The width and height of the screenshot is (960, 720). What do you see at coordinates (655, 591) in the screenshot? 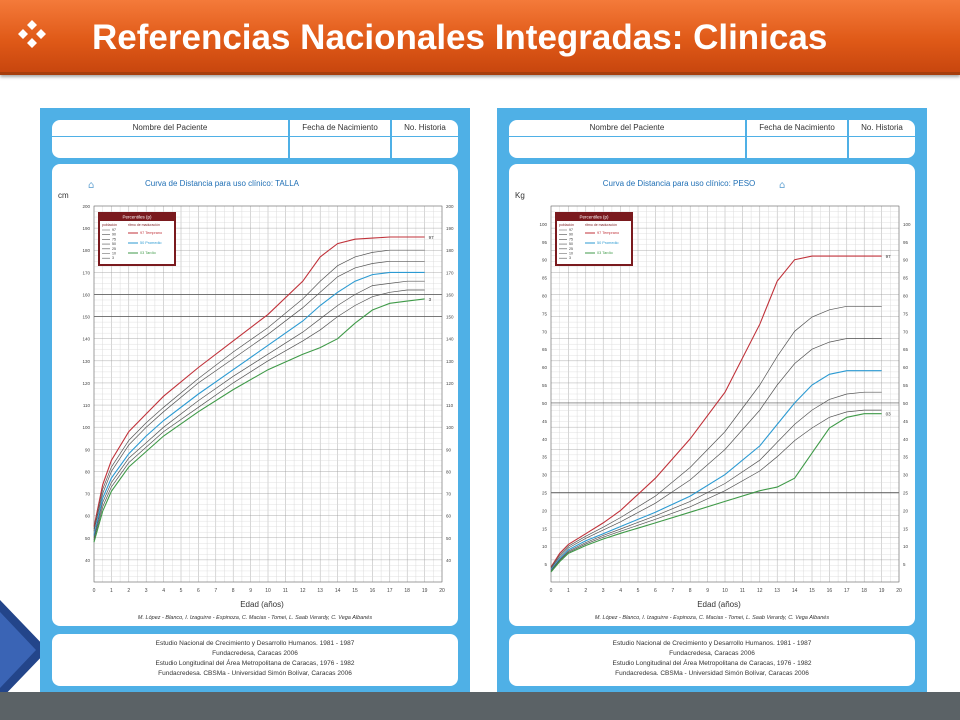
I see `x-tick-label: 6` at bounding box center [655, 591].